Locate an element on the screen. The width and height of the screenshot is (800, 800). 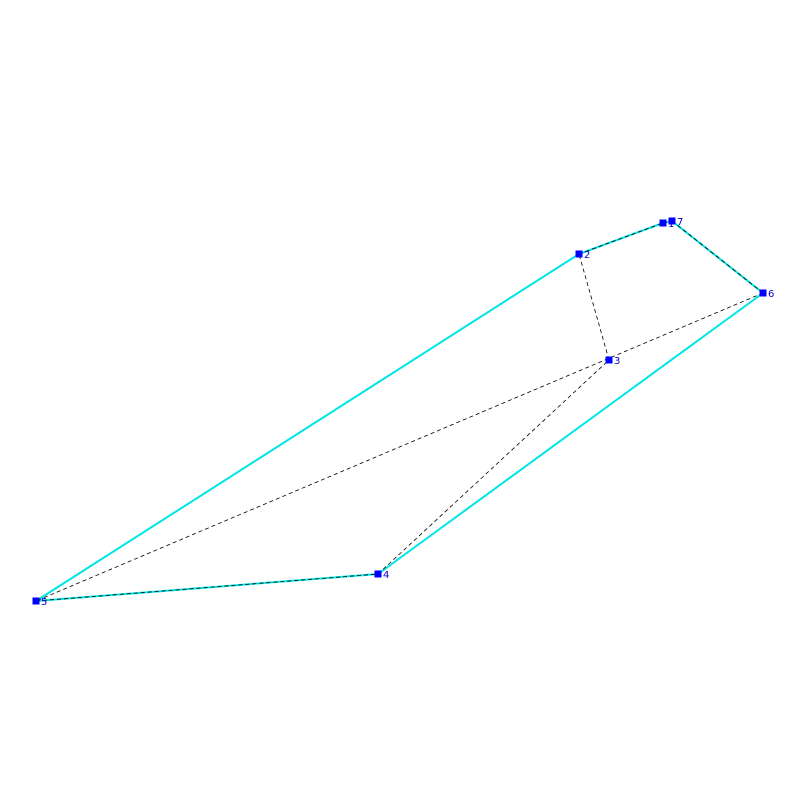
vertex-5-marker is located at coordinates (36, 601).